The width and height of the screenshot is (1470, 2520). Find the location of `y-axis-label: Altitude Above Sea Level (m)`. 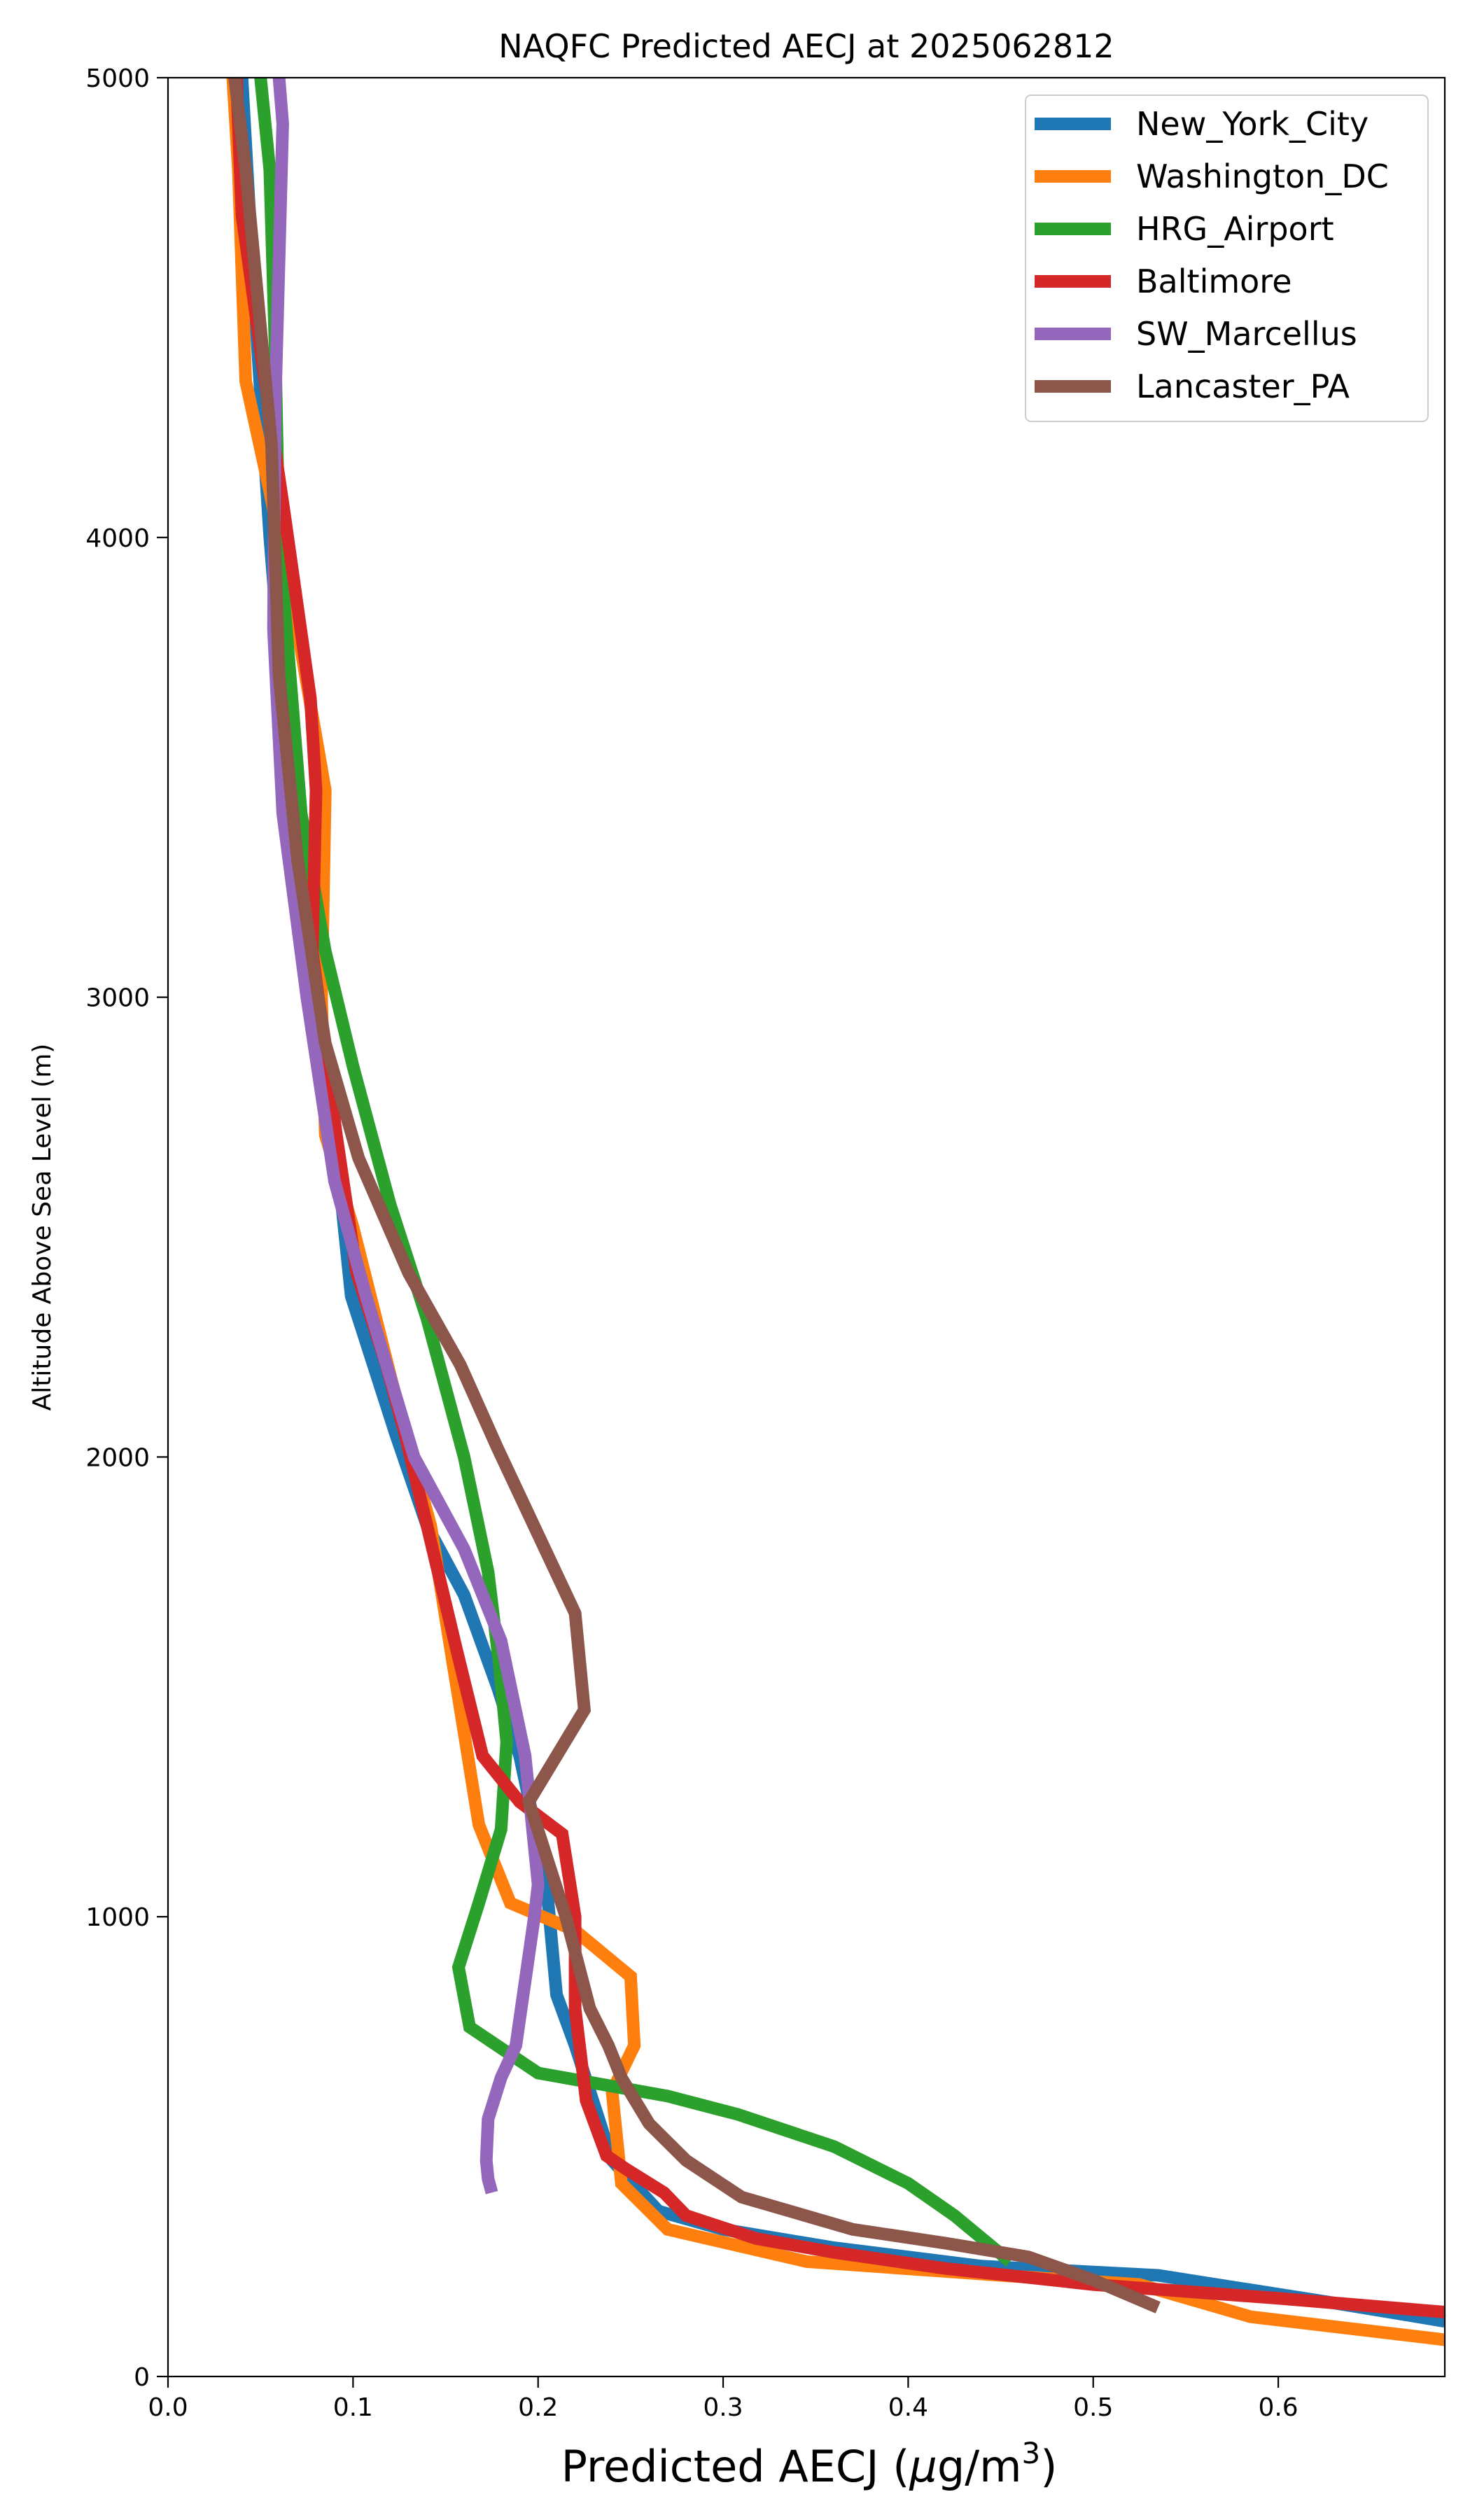

y-axis-label: Altitude Above Sea Level (m) is located at coordinates (42, 1227).